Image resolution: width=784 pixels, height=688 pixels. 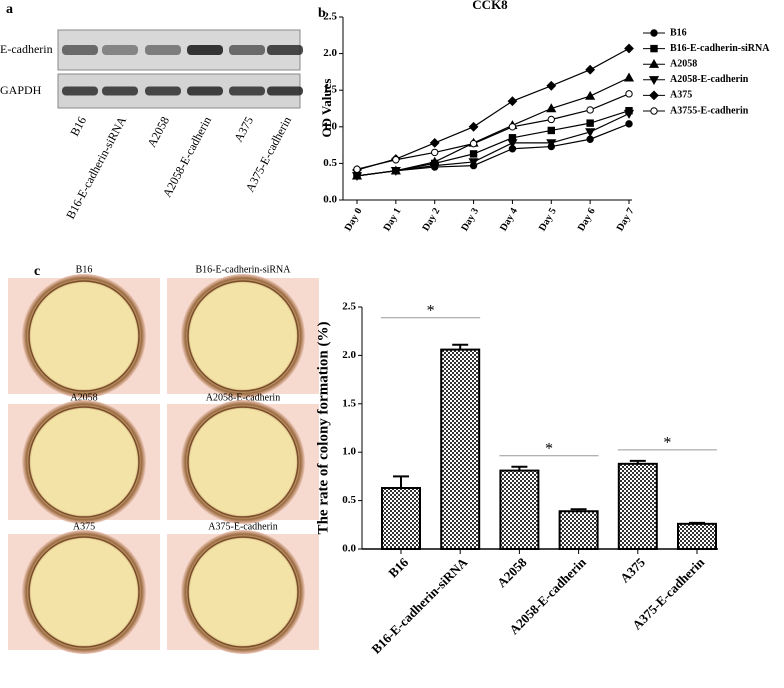 What do you see at coordinates (242, 526) in the screenshot?
I see `plate-label: A375-E-cadherin` at bounding box center [242, 526].